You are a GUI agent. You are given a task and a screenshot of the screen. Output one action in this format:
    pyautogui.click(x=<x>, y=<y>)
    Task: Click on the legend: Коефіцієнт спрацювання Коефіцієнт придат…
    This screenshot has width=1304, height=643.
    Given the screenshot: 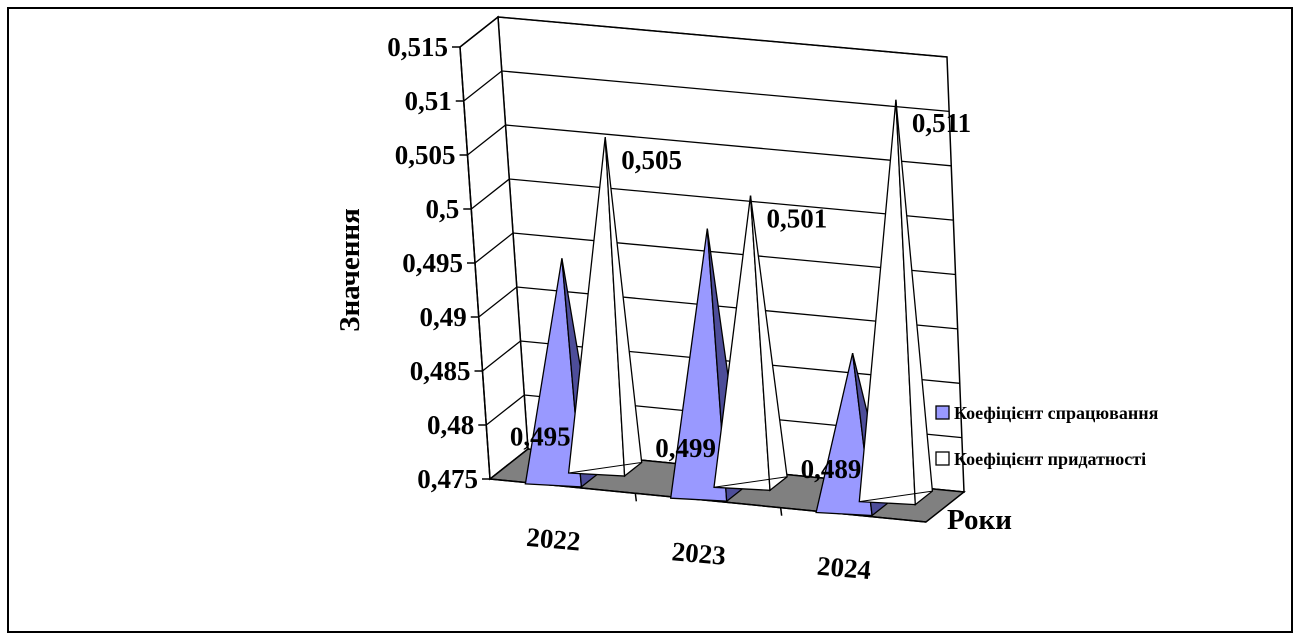 What is the action you would take?
    pyautogui.click(x=1047, y=436)
    